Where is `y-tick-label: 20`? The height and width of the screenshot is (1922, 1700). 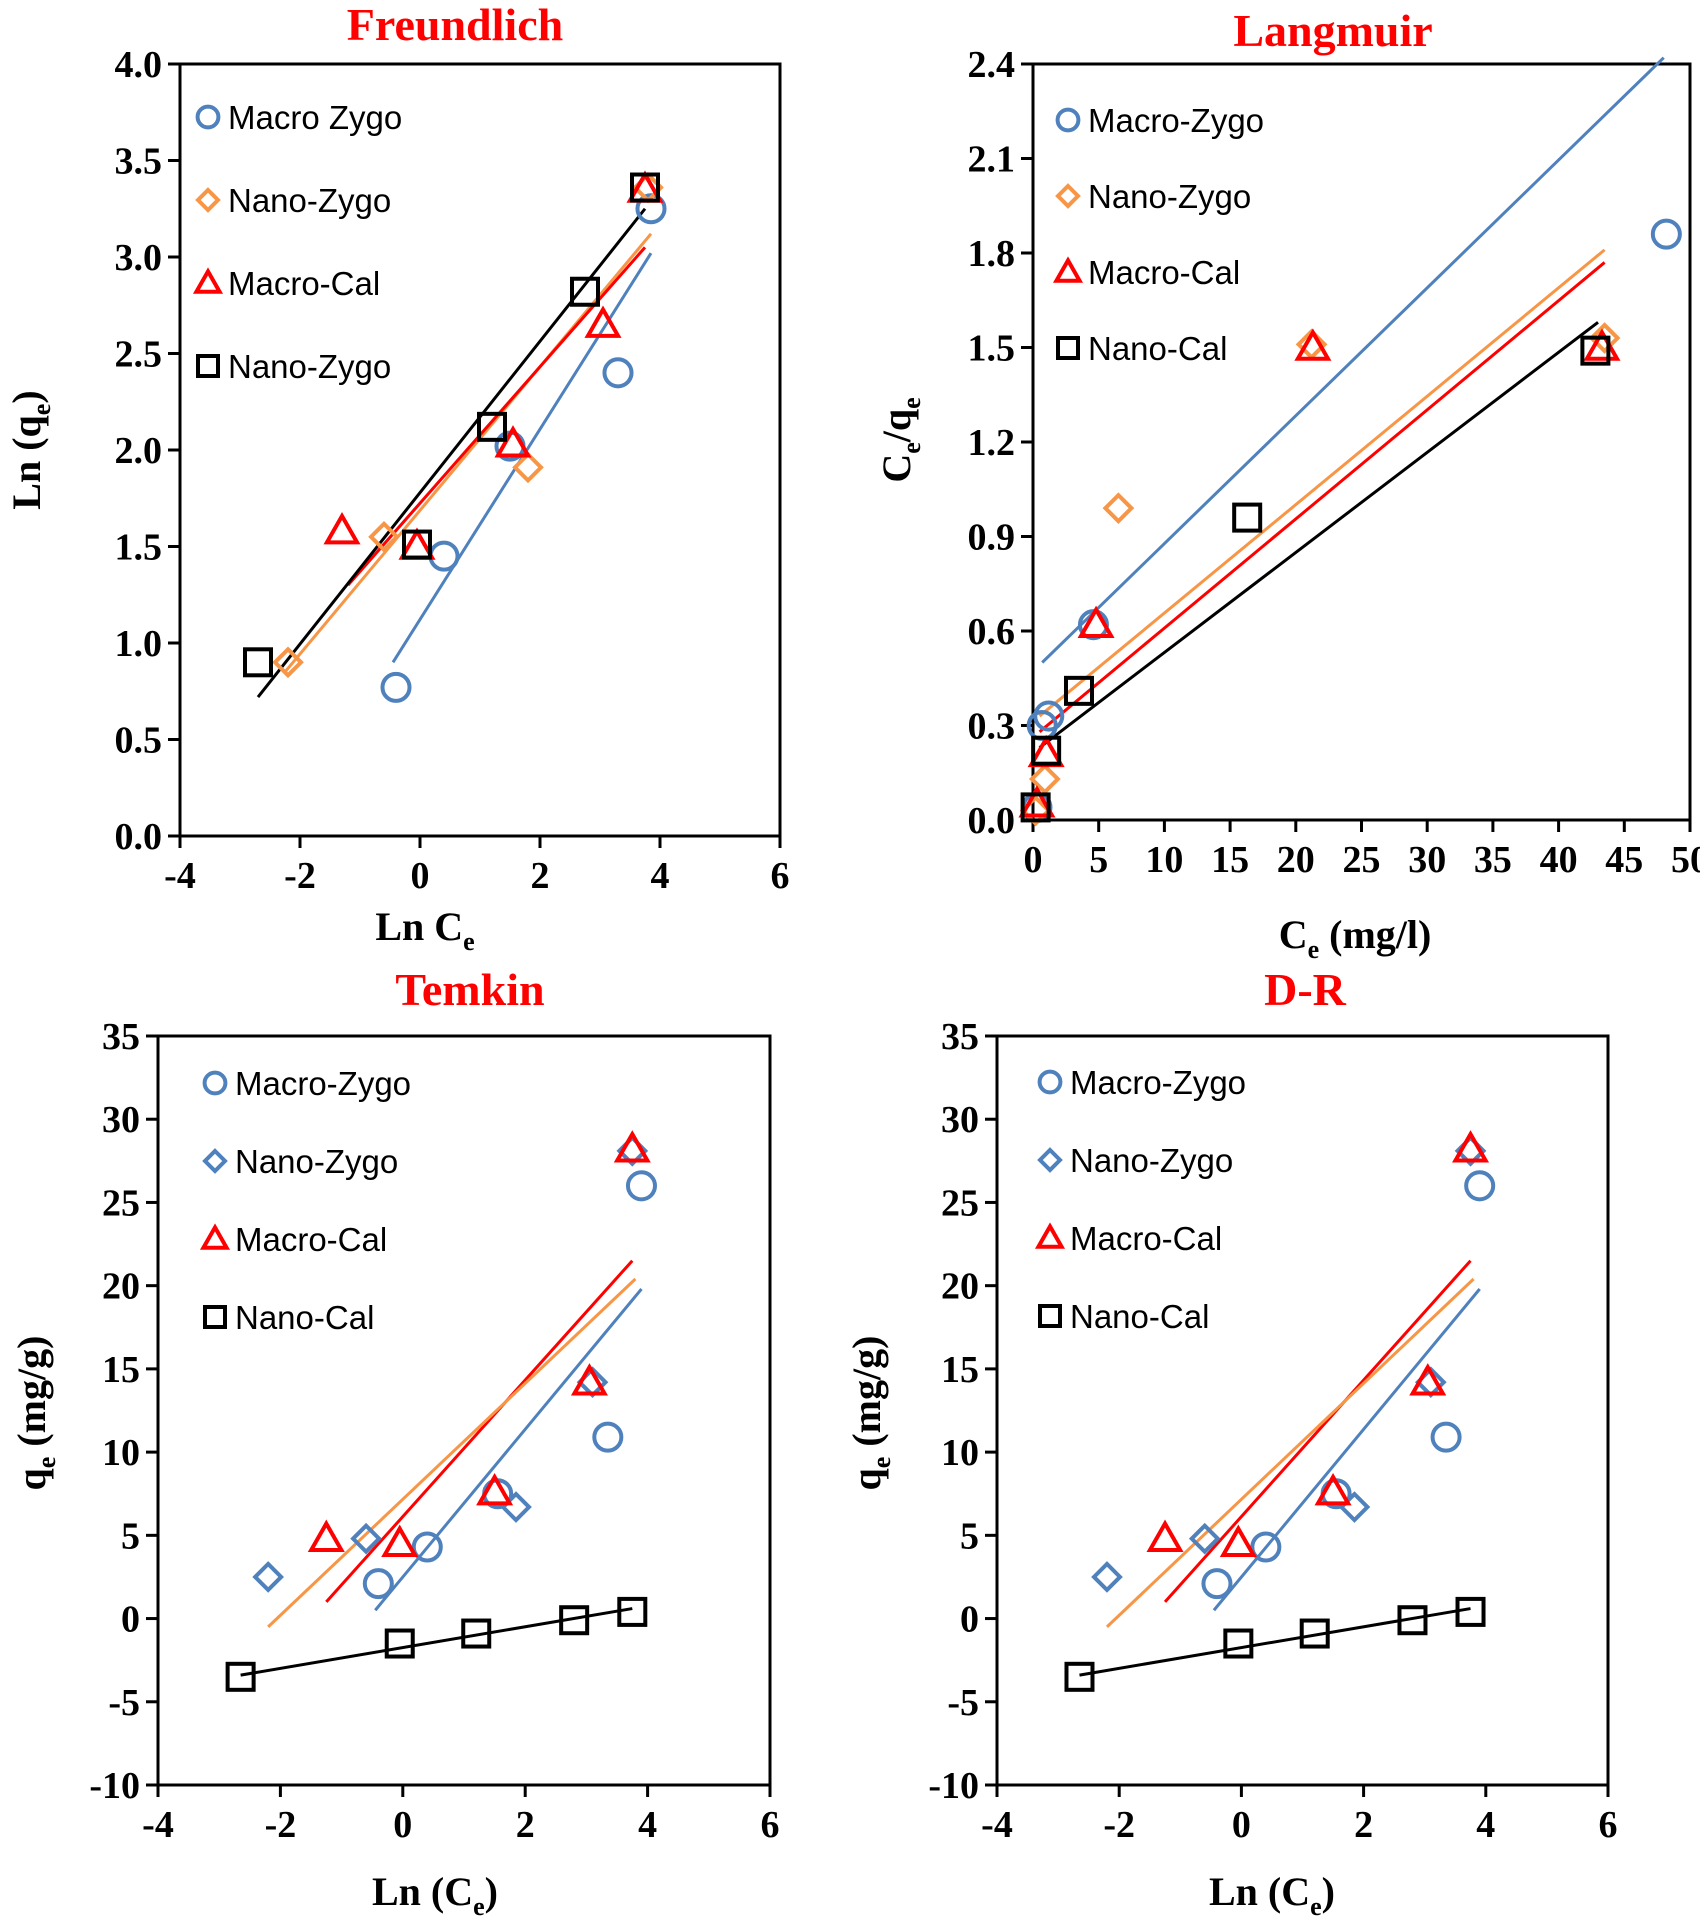 y-tick-label: 20 is located at coordinates (121, 1287).